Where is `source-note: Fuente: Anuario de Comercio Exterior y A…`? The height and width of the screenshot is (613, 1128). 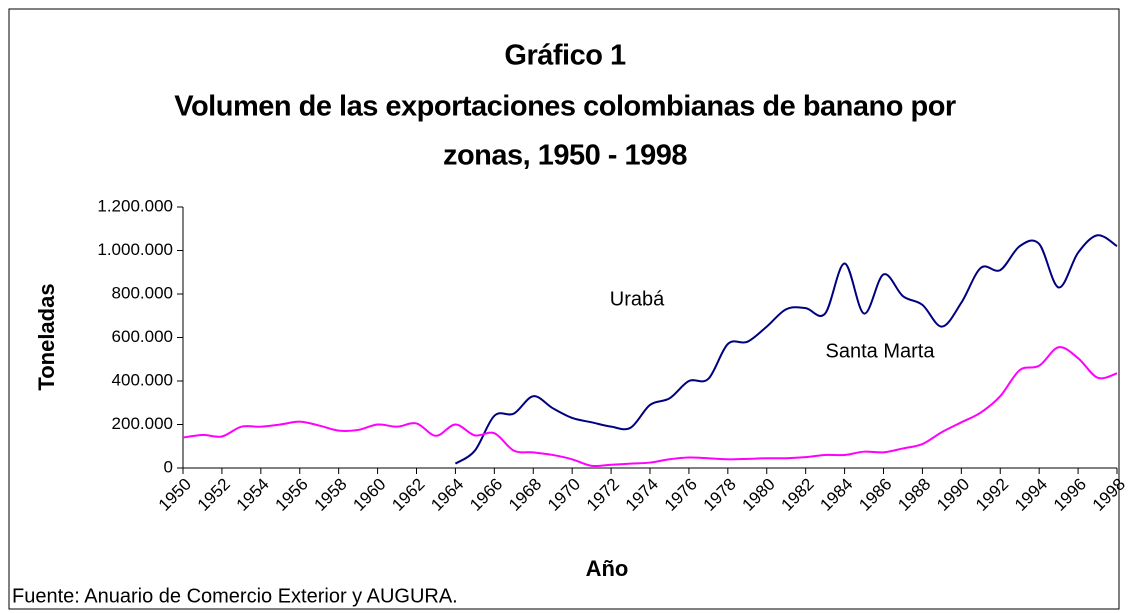
source-note: Fuente: Anuario de Comercio Exterior y A… is located at coordinates (235, 596).